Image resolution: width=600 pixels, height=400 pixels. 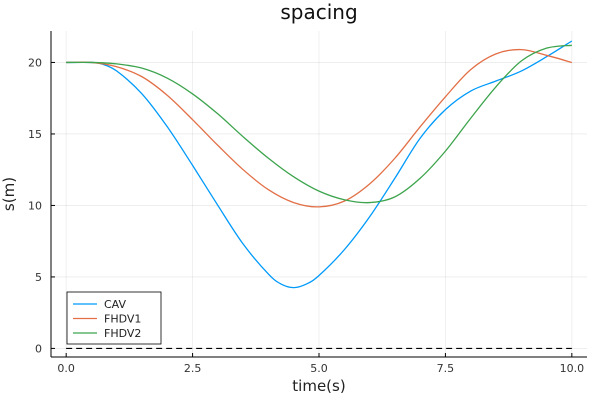 I want to click on y-tick-label-4: 20, so click(x=35, y=62).